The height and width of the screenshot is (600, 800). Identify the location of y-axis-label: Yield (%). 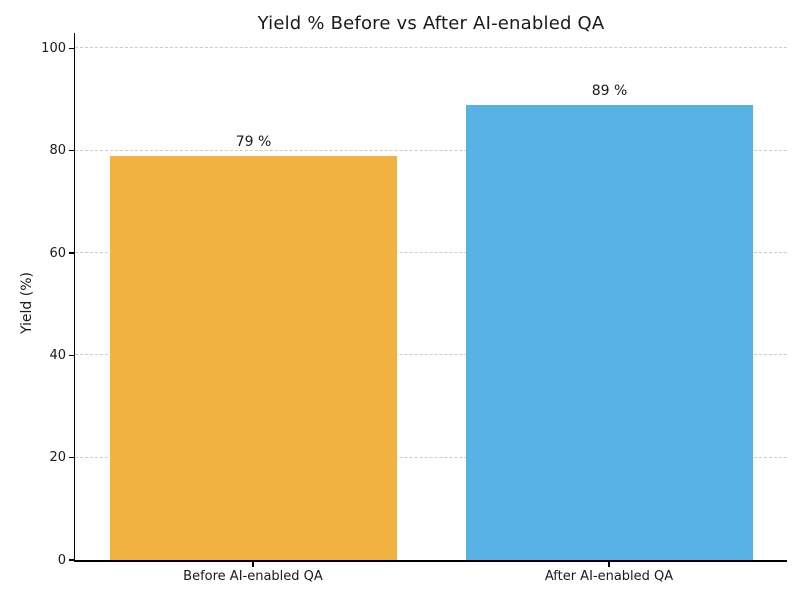
(27, 303).